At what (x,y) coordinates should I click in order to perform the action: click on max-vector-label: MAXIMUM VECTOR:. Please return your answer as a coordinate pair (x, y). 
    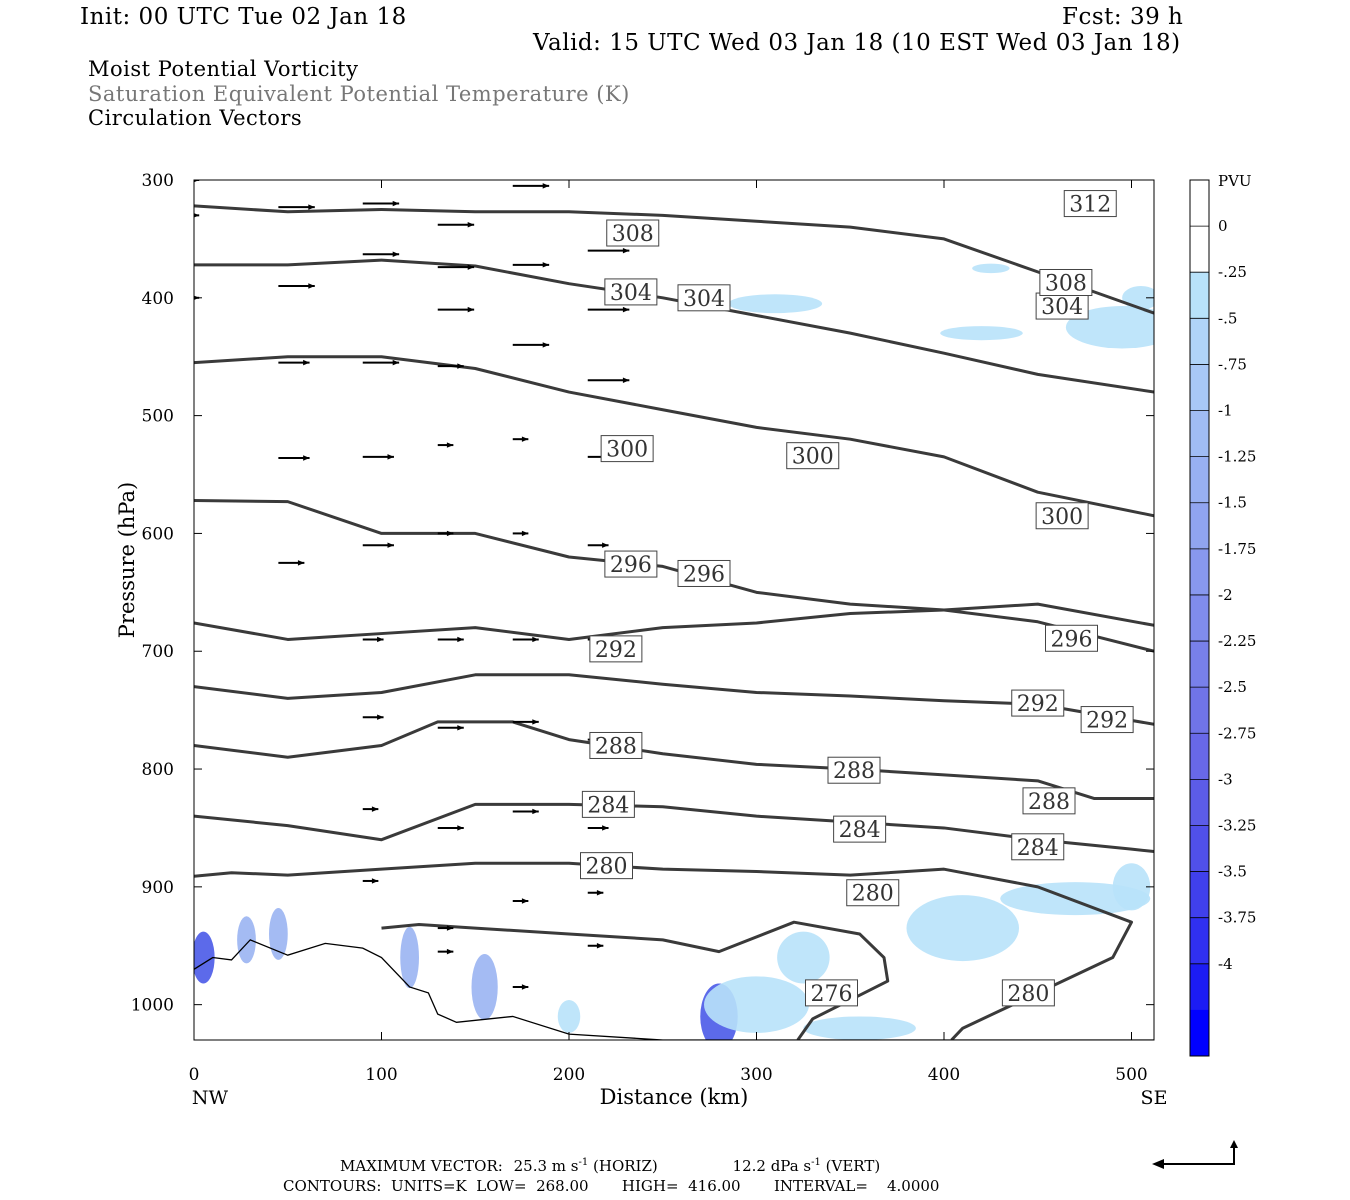
    Looking at the image, I should click on (421, 1166).